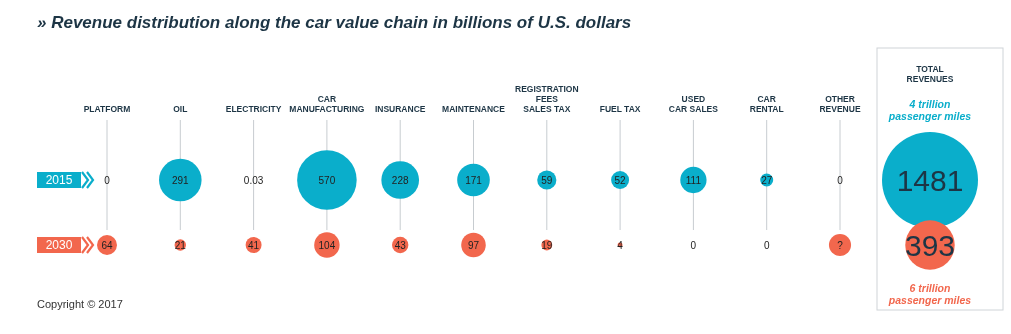  Describe the element at coordinates (620, 109) in the screenshot. I see `category-label: FUEL TAX` at that location.